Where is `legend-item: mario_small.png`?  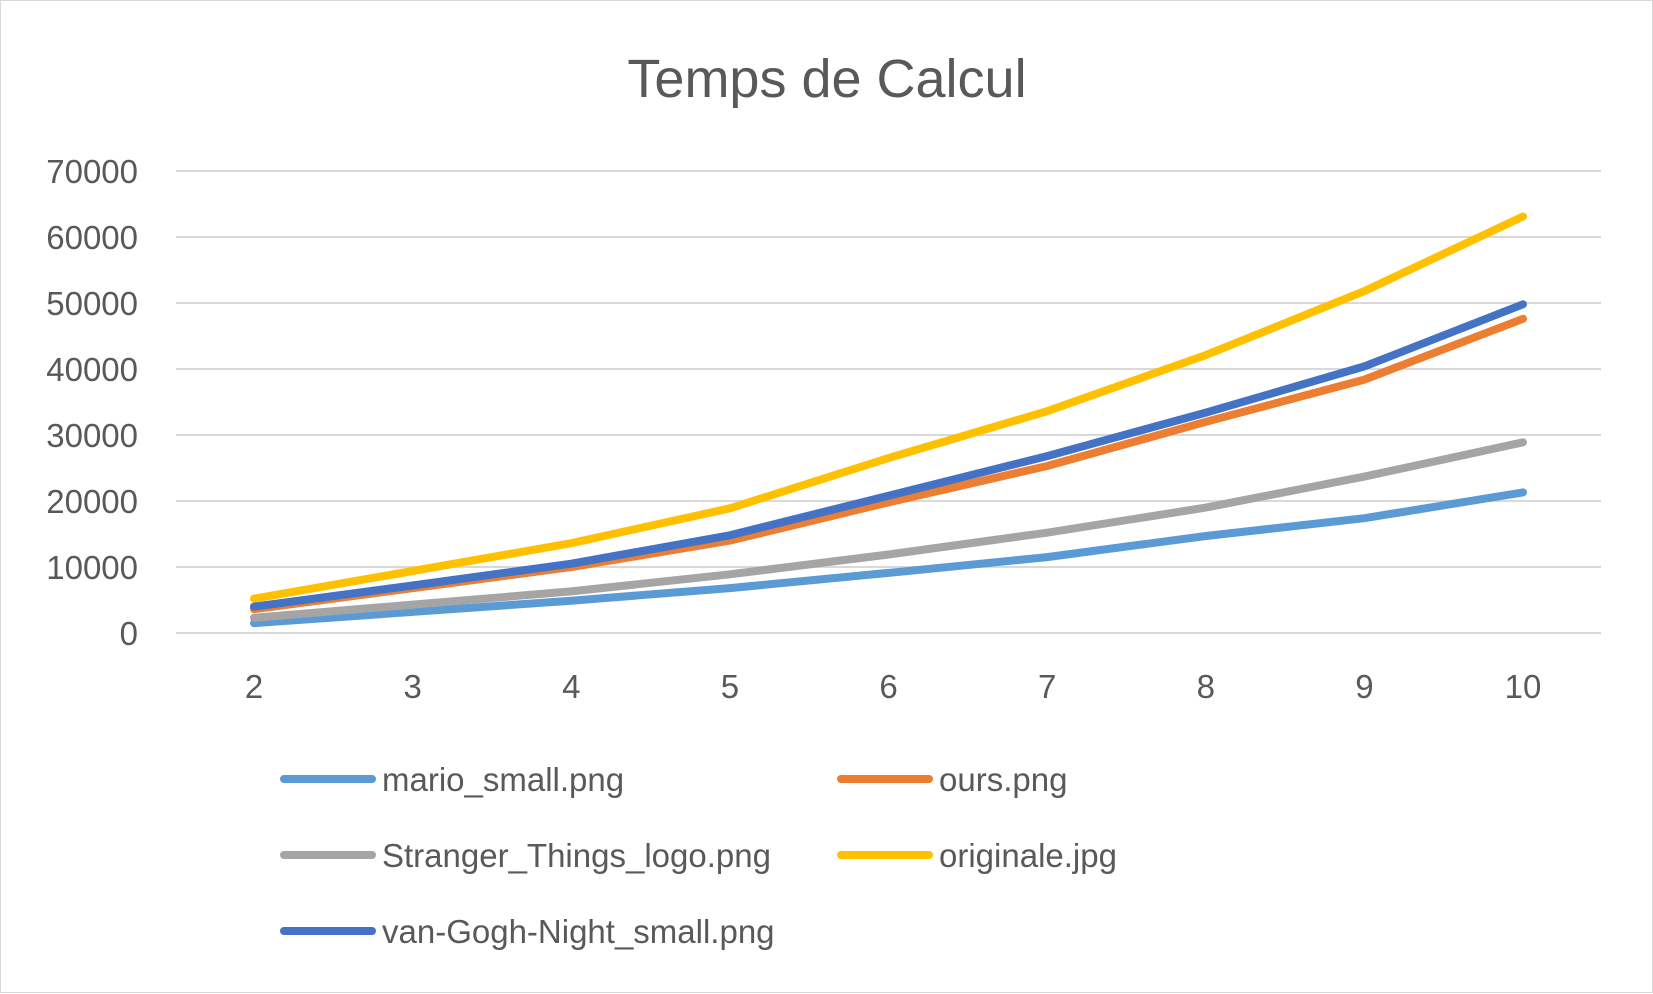 legend-item: mario_small.png is located at coordinates (452, 779).